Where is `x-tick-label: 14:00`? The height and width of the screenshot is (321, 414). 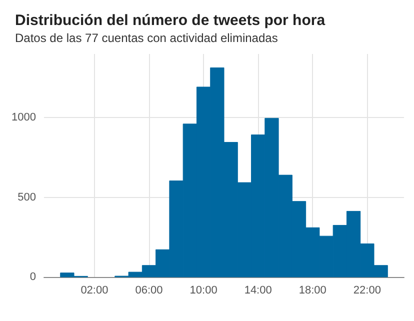 x-tick-label: 14:00 is located at coordinates (258, 290).